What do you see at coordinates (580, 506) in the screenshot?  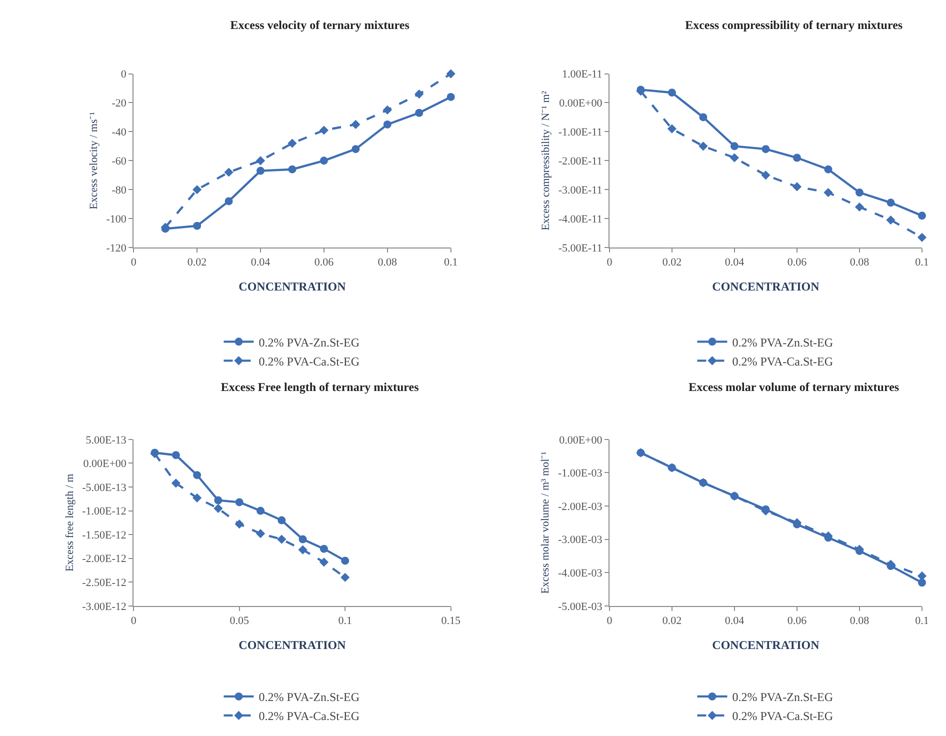 I see `y-tick-label: -2.00E-03` at bounding box center [580, 506].